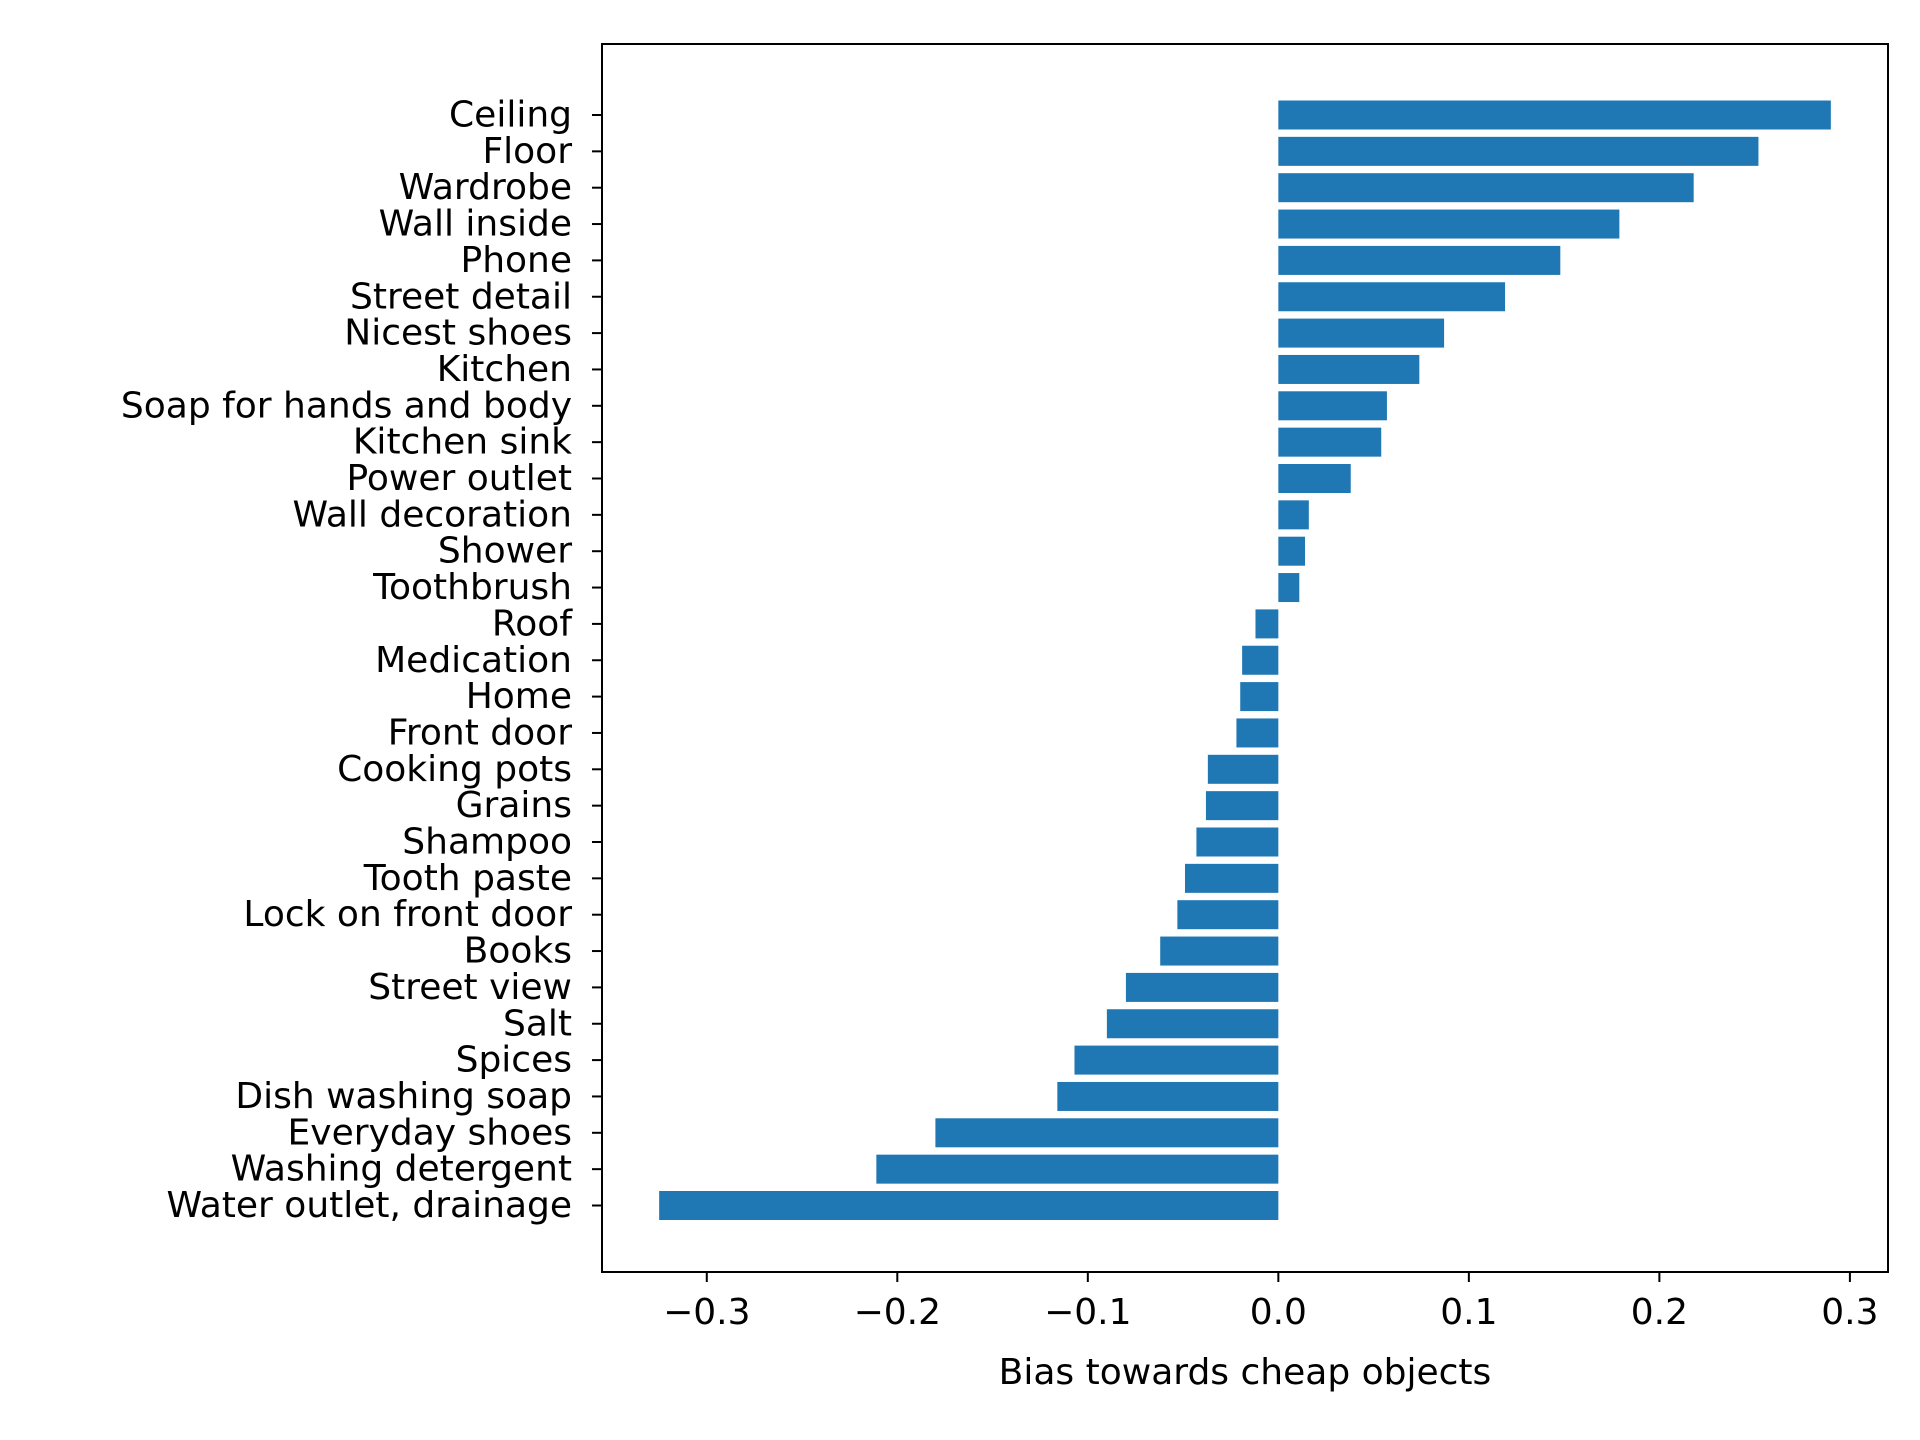 This screenshot has height=1440, width=1920. I want to click on y-tick-label: Phone, so click(516, 260).